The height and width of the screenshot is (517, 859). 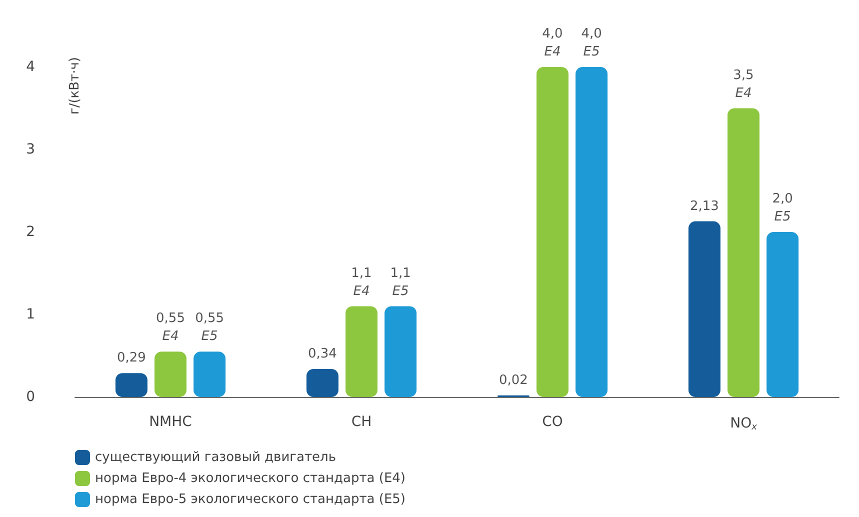 What do you see at coordinates (75, 86) in the screenshot?
I see `y-axis-title: г/(кВт·ч)` at bounding box center [75, 86].